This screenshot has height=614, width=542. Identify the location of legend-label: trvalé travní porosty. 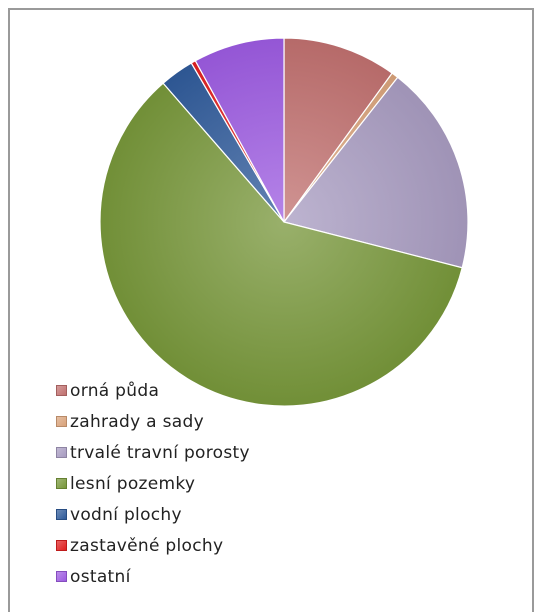
(160, 452).